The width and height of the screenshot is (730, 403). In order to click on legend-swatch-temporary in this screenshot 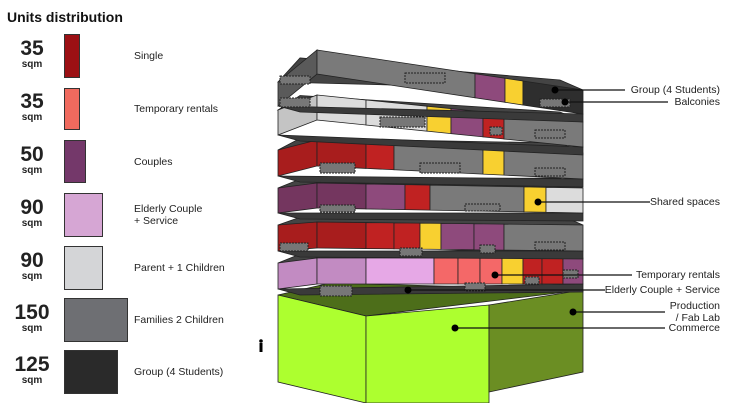, I will do `click(72, 109)`.